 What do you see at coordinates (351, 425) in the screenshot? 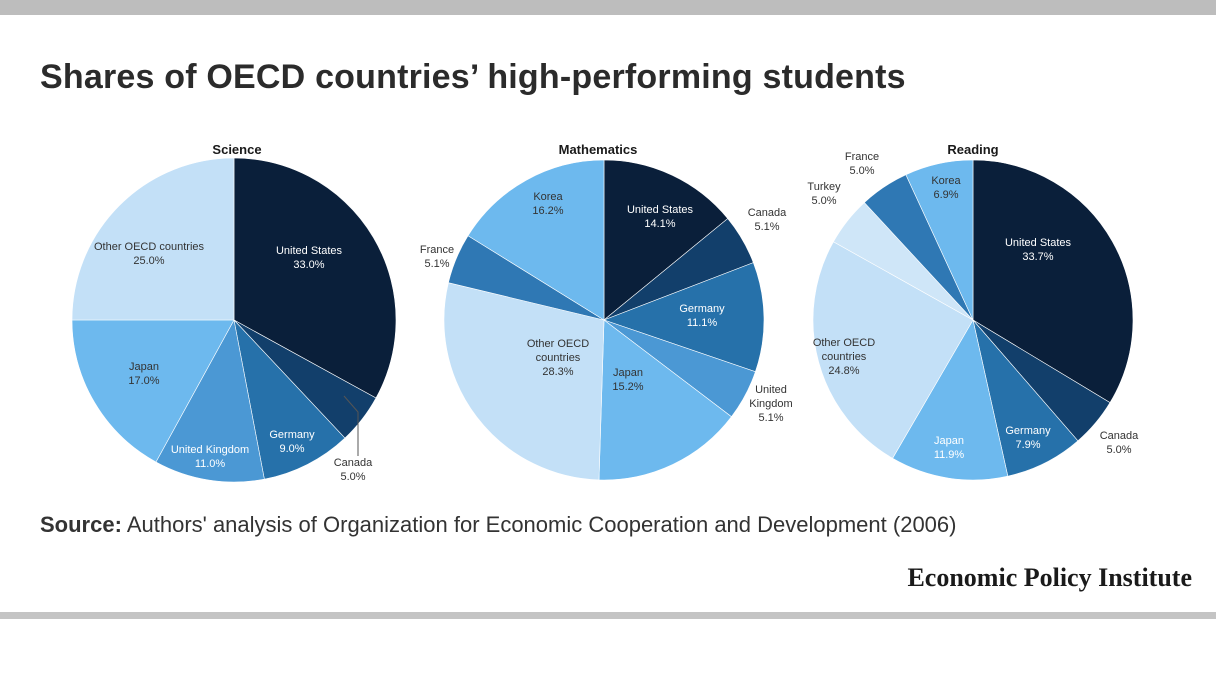
I see `leader-line` at bounding box center [351, 425].